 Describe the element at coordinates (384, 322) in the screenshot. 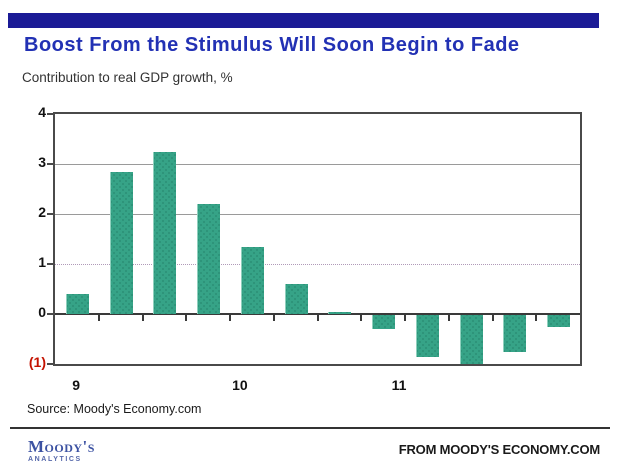

I see `bar-10Q4` at that location.